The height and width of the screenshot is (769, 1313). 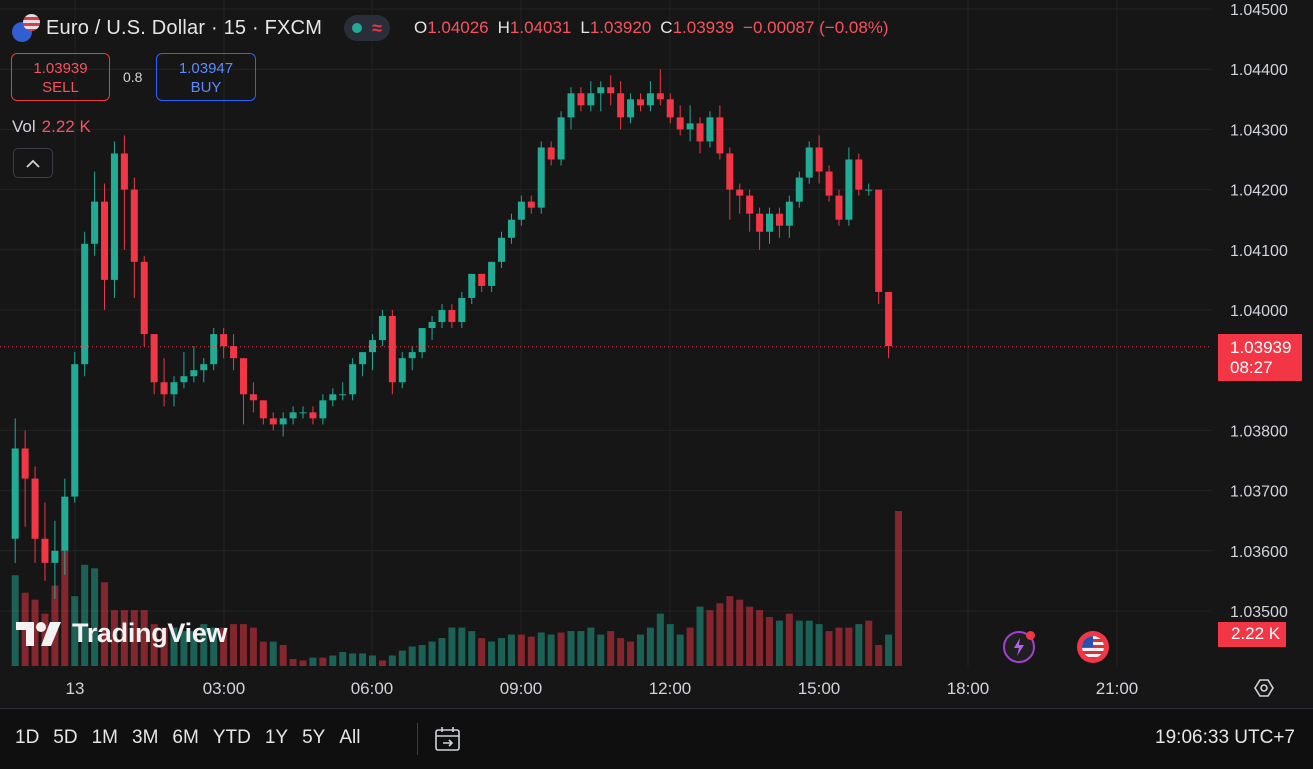 I want to click on symbol-title: Euro / U.S. Dollar · 15 · FXCM, so click(x=184, y=27).